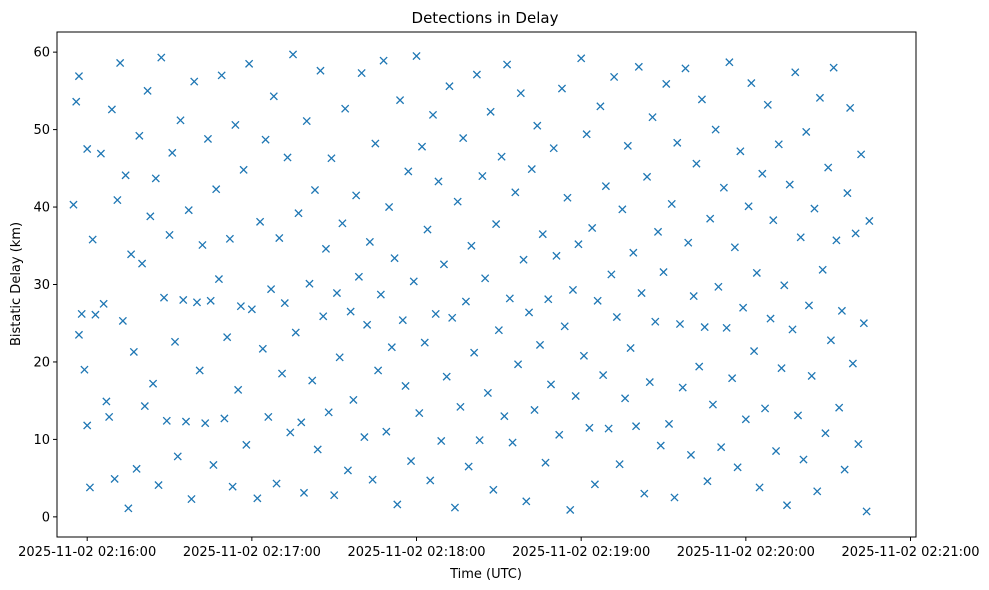  I want to click on x-tick-label: 2025-11-02 02:20:00, so click(746, 552).